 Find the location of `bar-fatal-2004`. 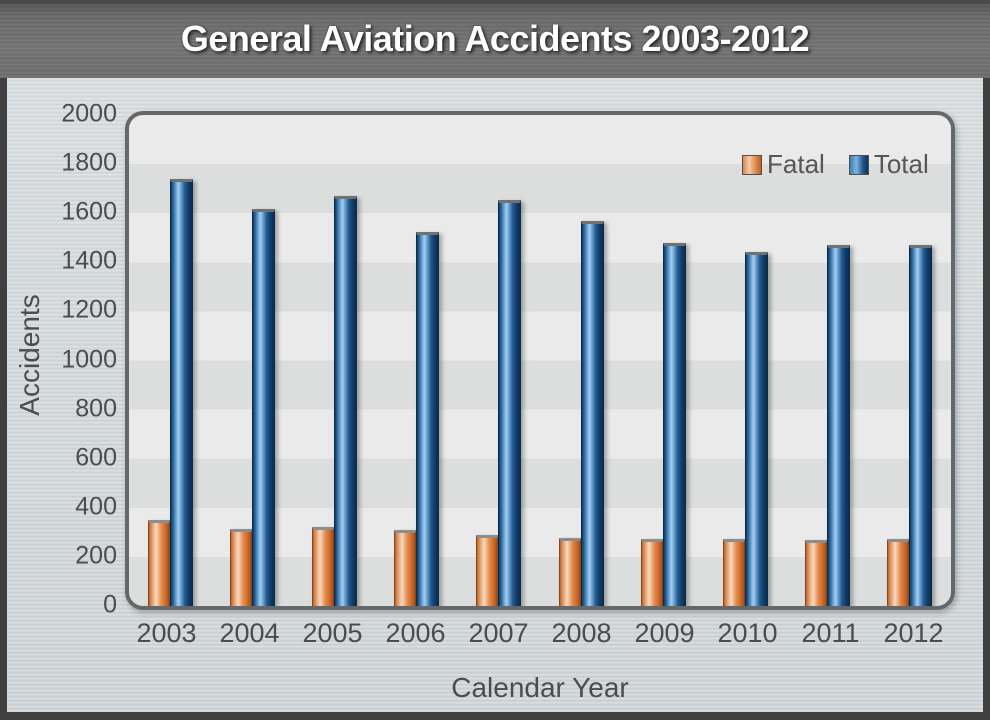

bar-fatal-2004 is located at coordinates (240, 567).